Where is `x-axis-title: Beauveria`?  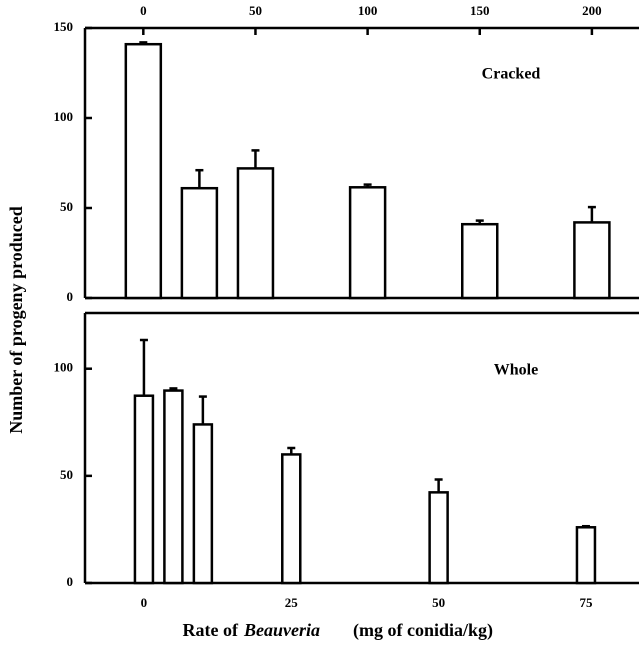
x-axis-title: Beauveria is located at coordinates (281, 630).